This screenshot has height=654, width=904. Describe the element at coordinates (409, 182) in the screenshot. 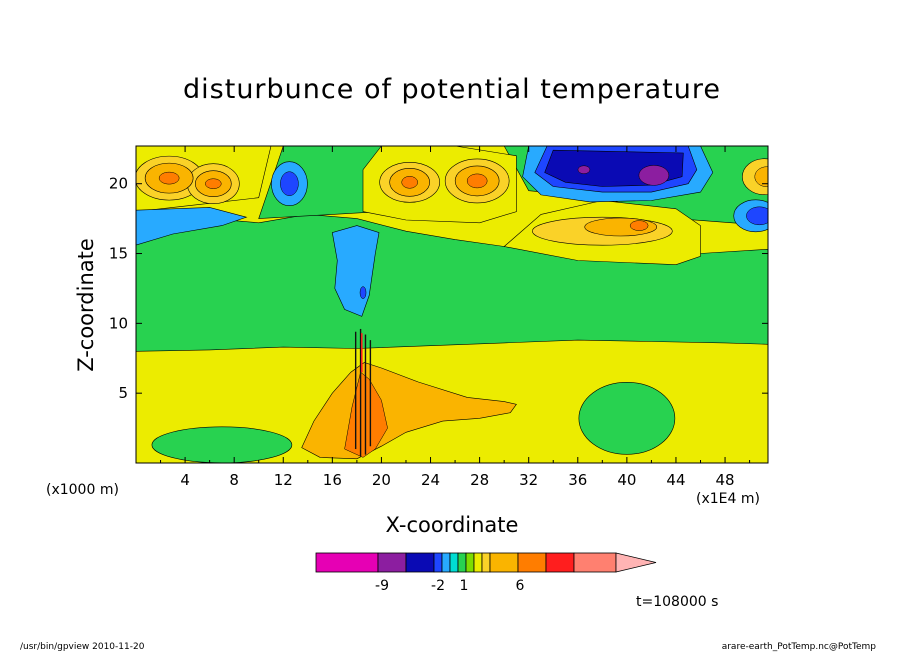

I see `region-warm-cell-3-max` at that location.